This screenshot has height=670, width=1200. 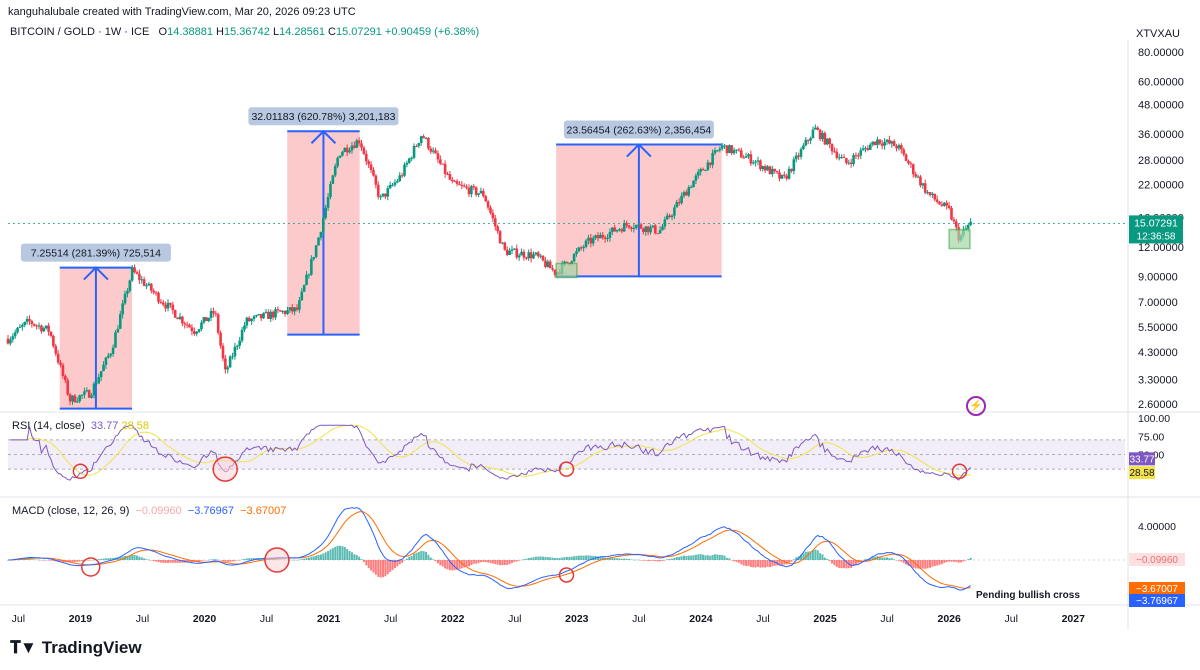 I want to click on tradingview-logo: 𝐓▼ TradingView, so click(x=76, y=648).